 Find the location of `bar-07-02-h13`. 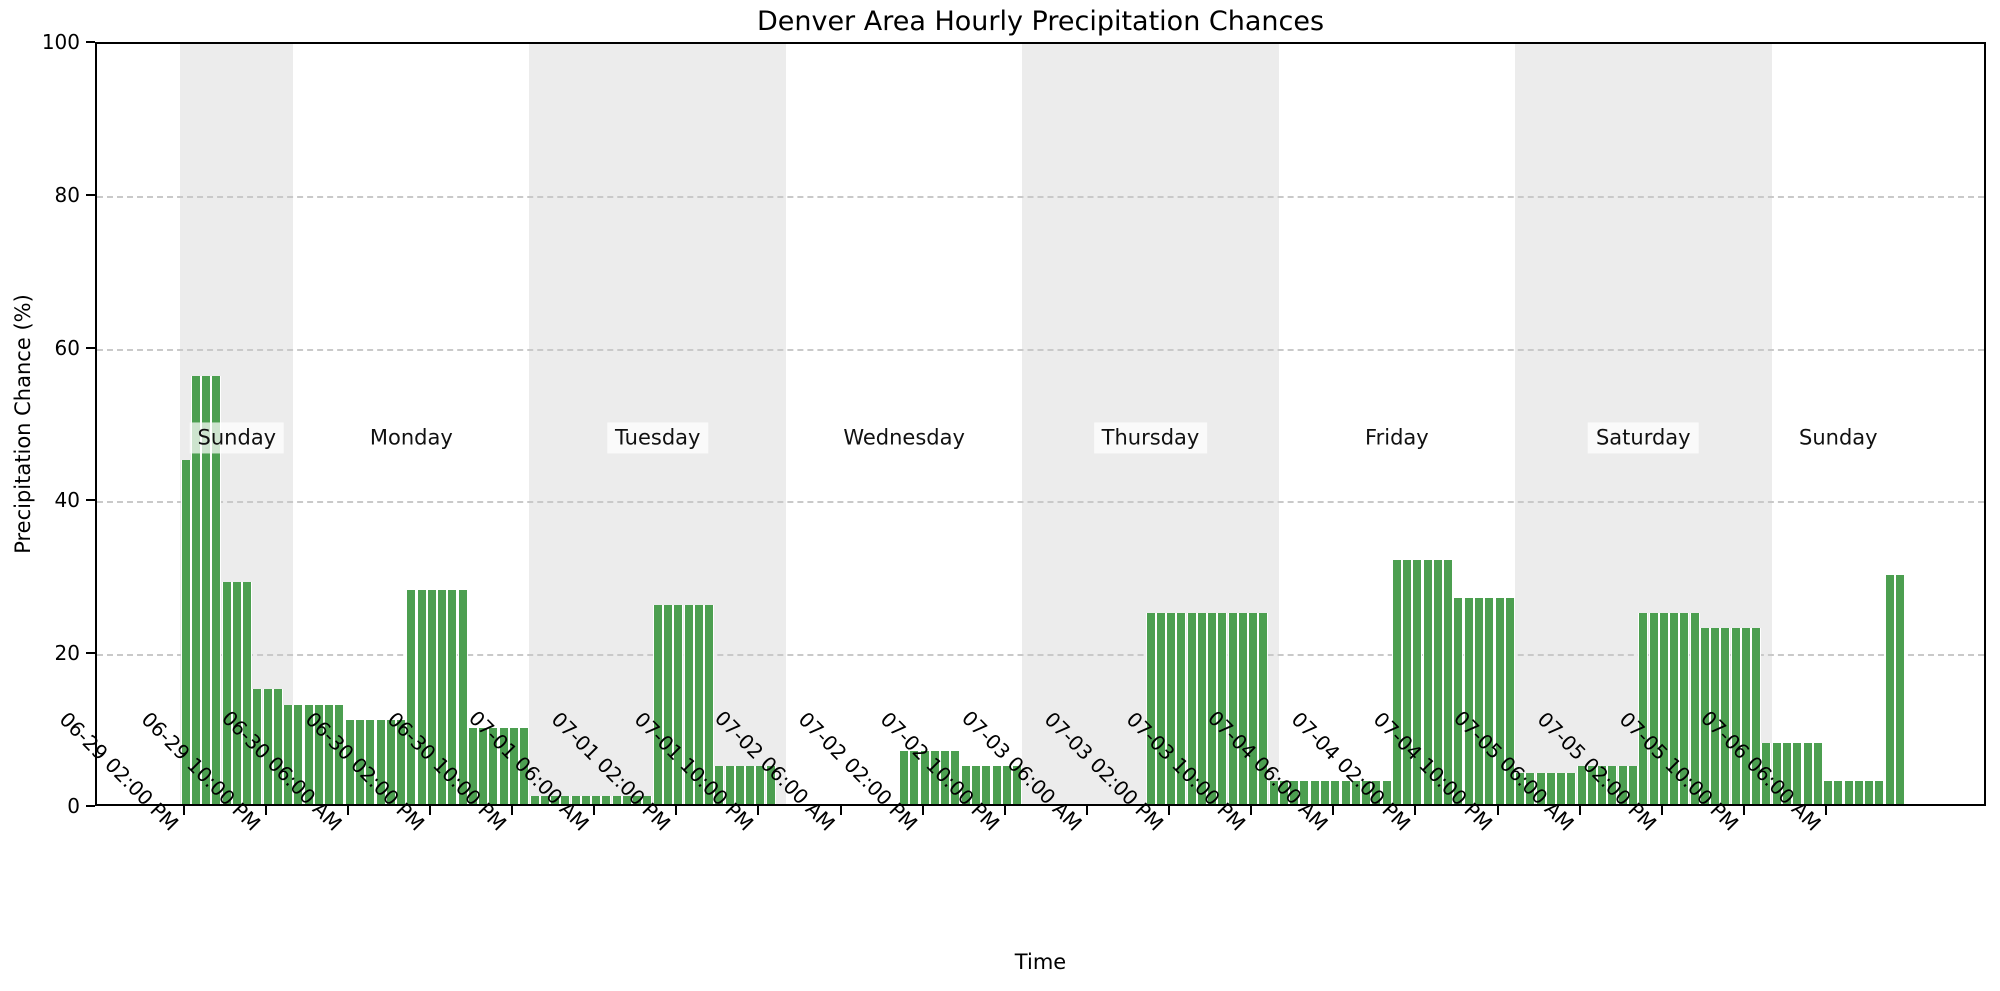

bar-07-02-h13 is located at coordinates (914, 777).